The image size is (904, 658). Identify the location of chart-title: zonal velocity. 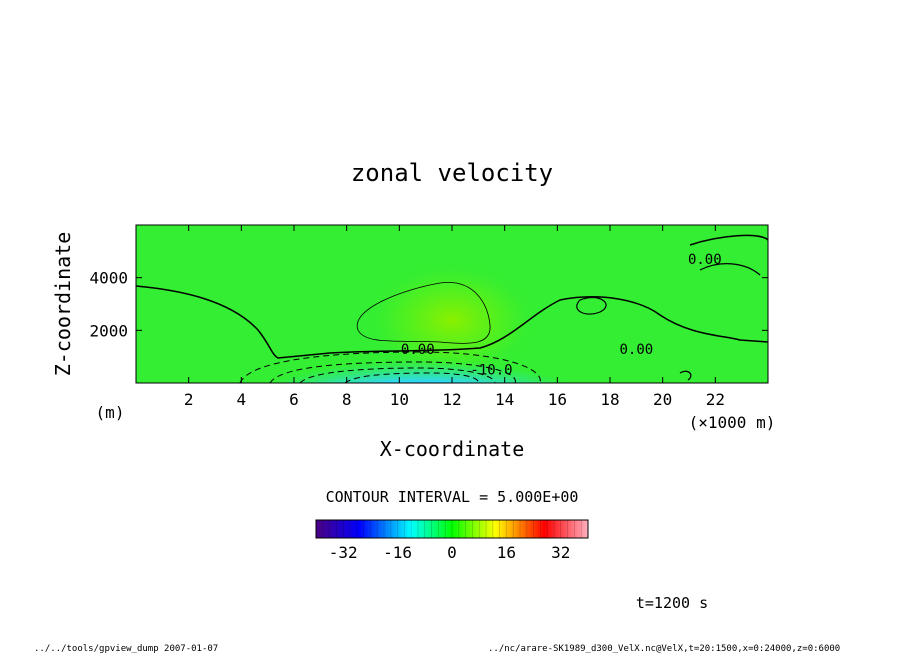
(452, 173).